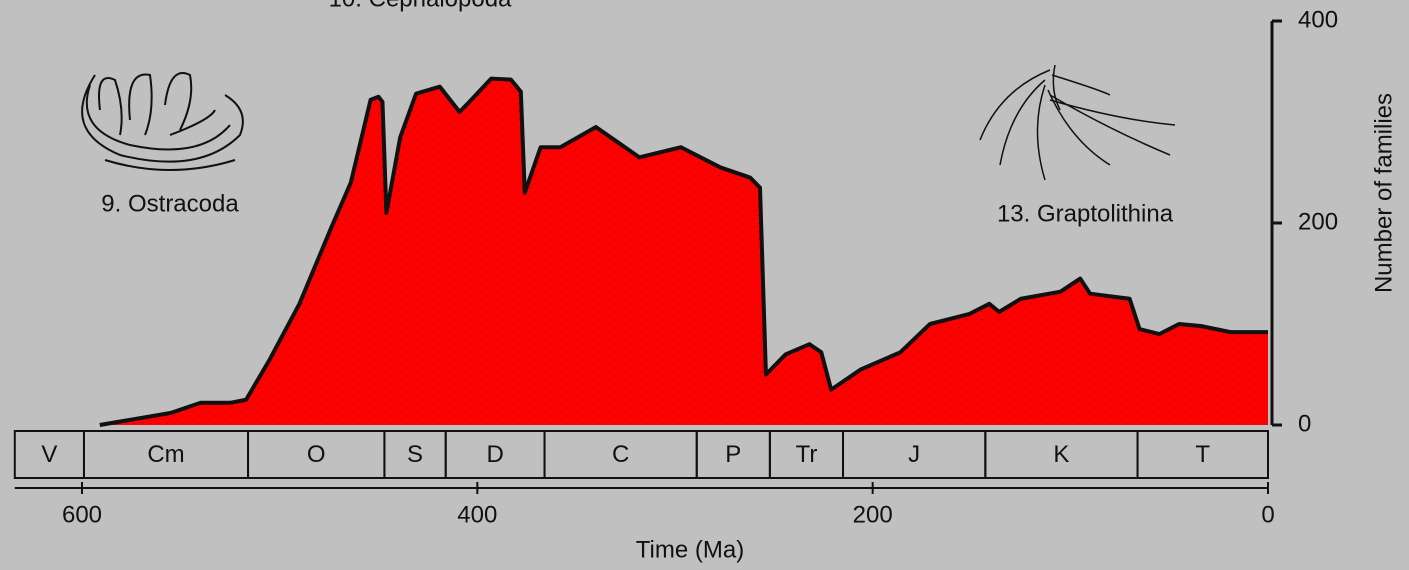 This screenshot has width=1409, height=570. Describe the element at coordinates (82, 514) in the screenshot. I see `x-tick-label: 600` at that location.